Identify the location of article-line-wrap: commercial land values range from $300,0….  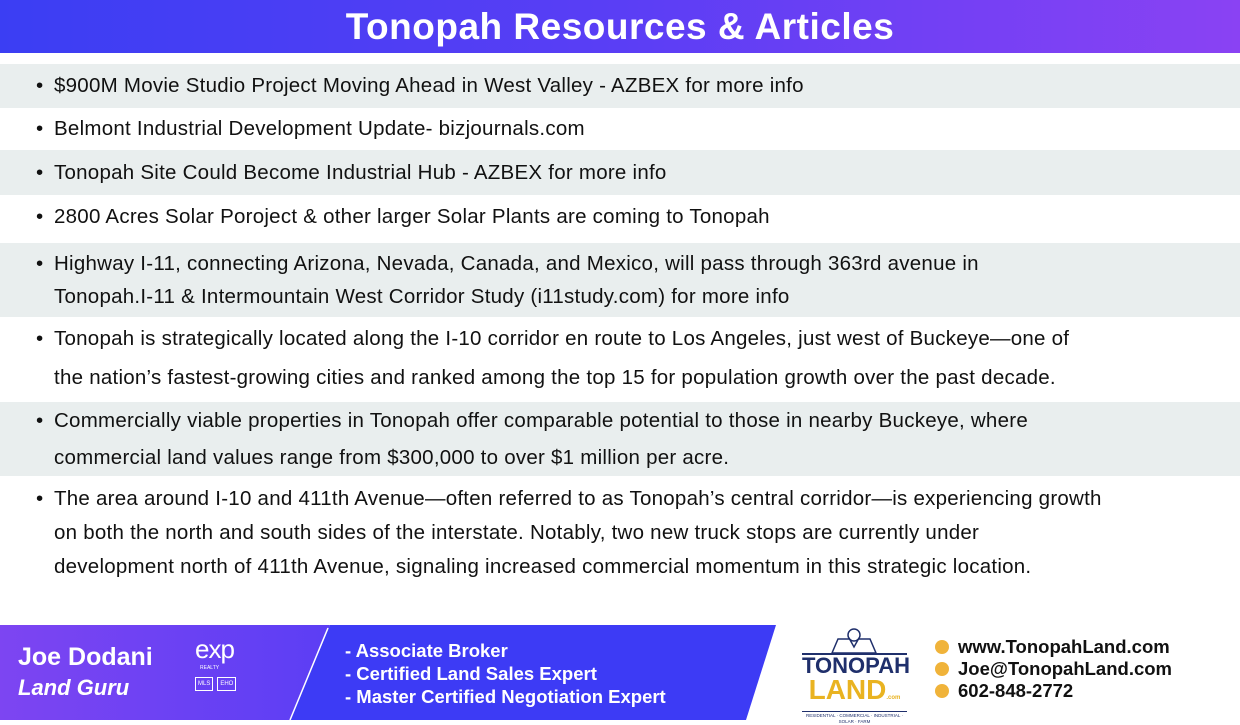
(638, 457).